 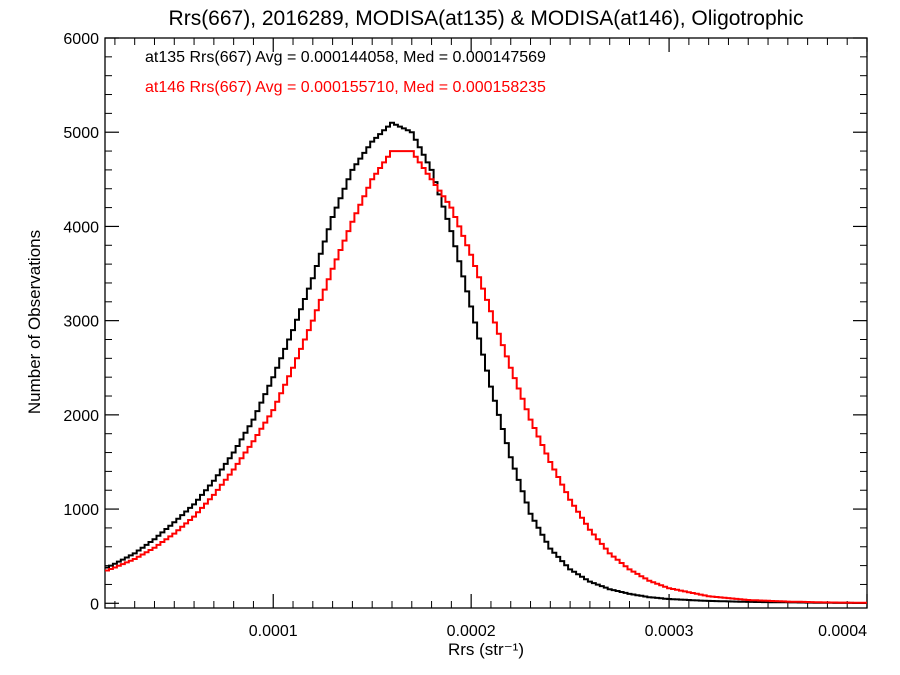 What do you see at coordinates (34, 322) in the screenshot?
I see `y-axis-label: Number of Observations` at bounding box center [34, 322].